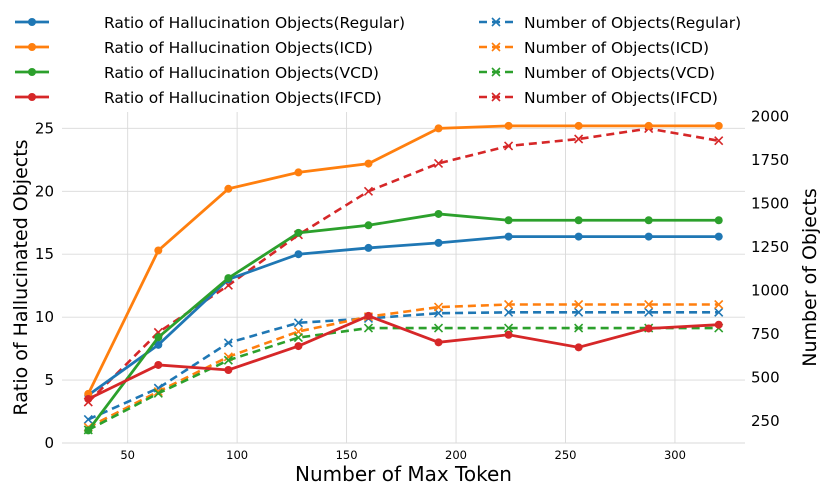 The width and height of the screenshot is (830, 498). What do you see at coordinates (237, 455) in the screenshot?
I see `x-tick-label: 100` at bounding box center [237, 455].